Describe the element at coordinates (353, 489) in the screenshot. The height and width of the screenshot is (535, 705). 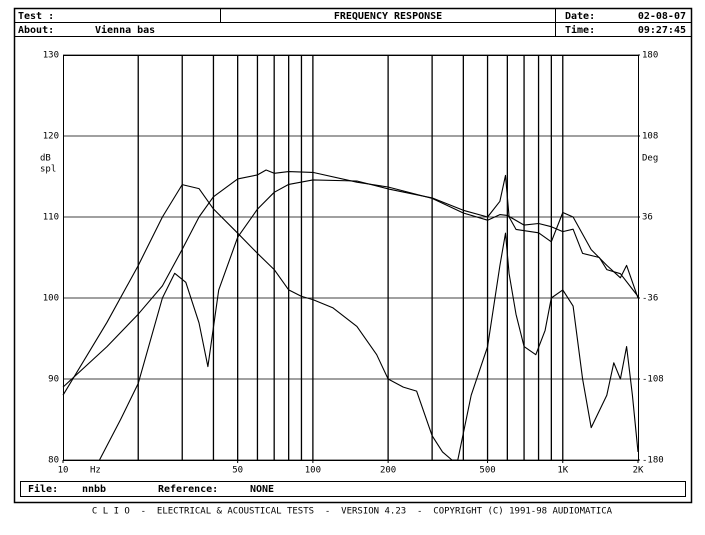
I see `footer-box` at that location.